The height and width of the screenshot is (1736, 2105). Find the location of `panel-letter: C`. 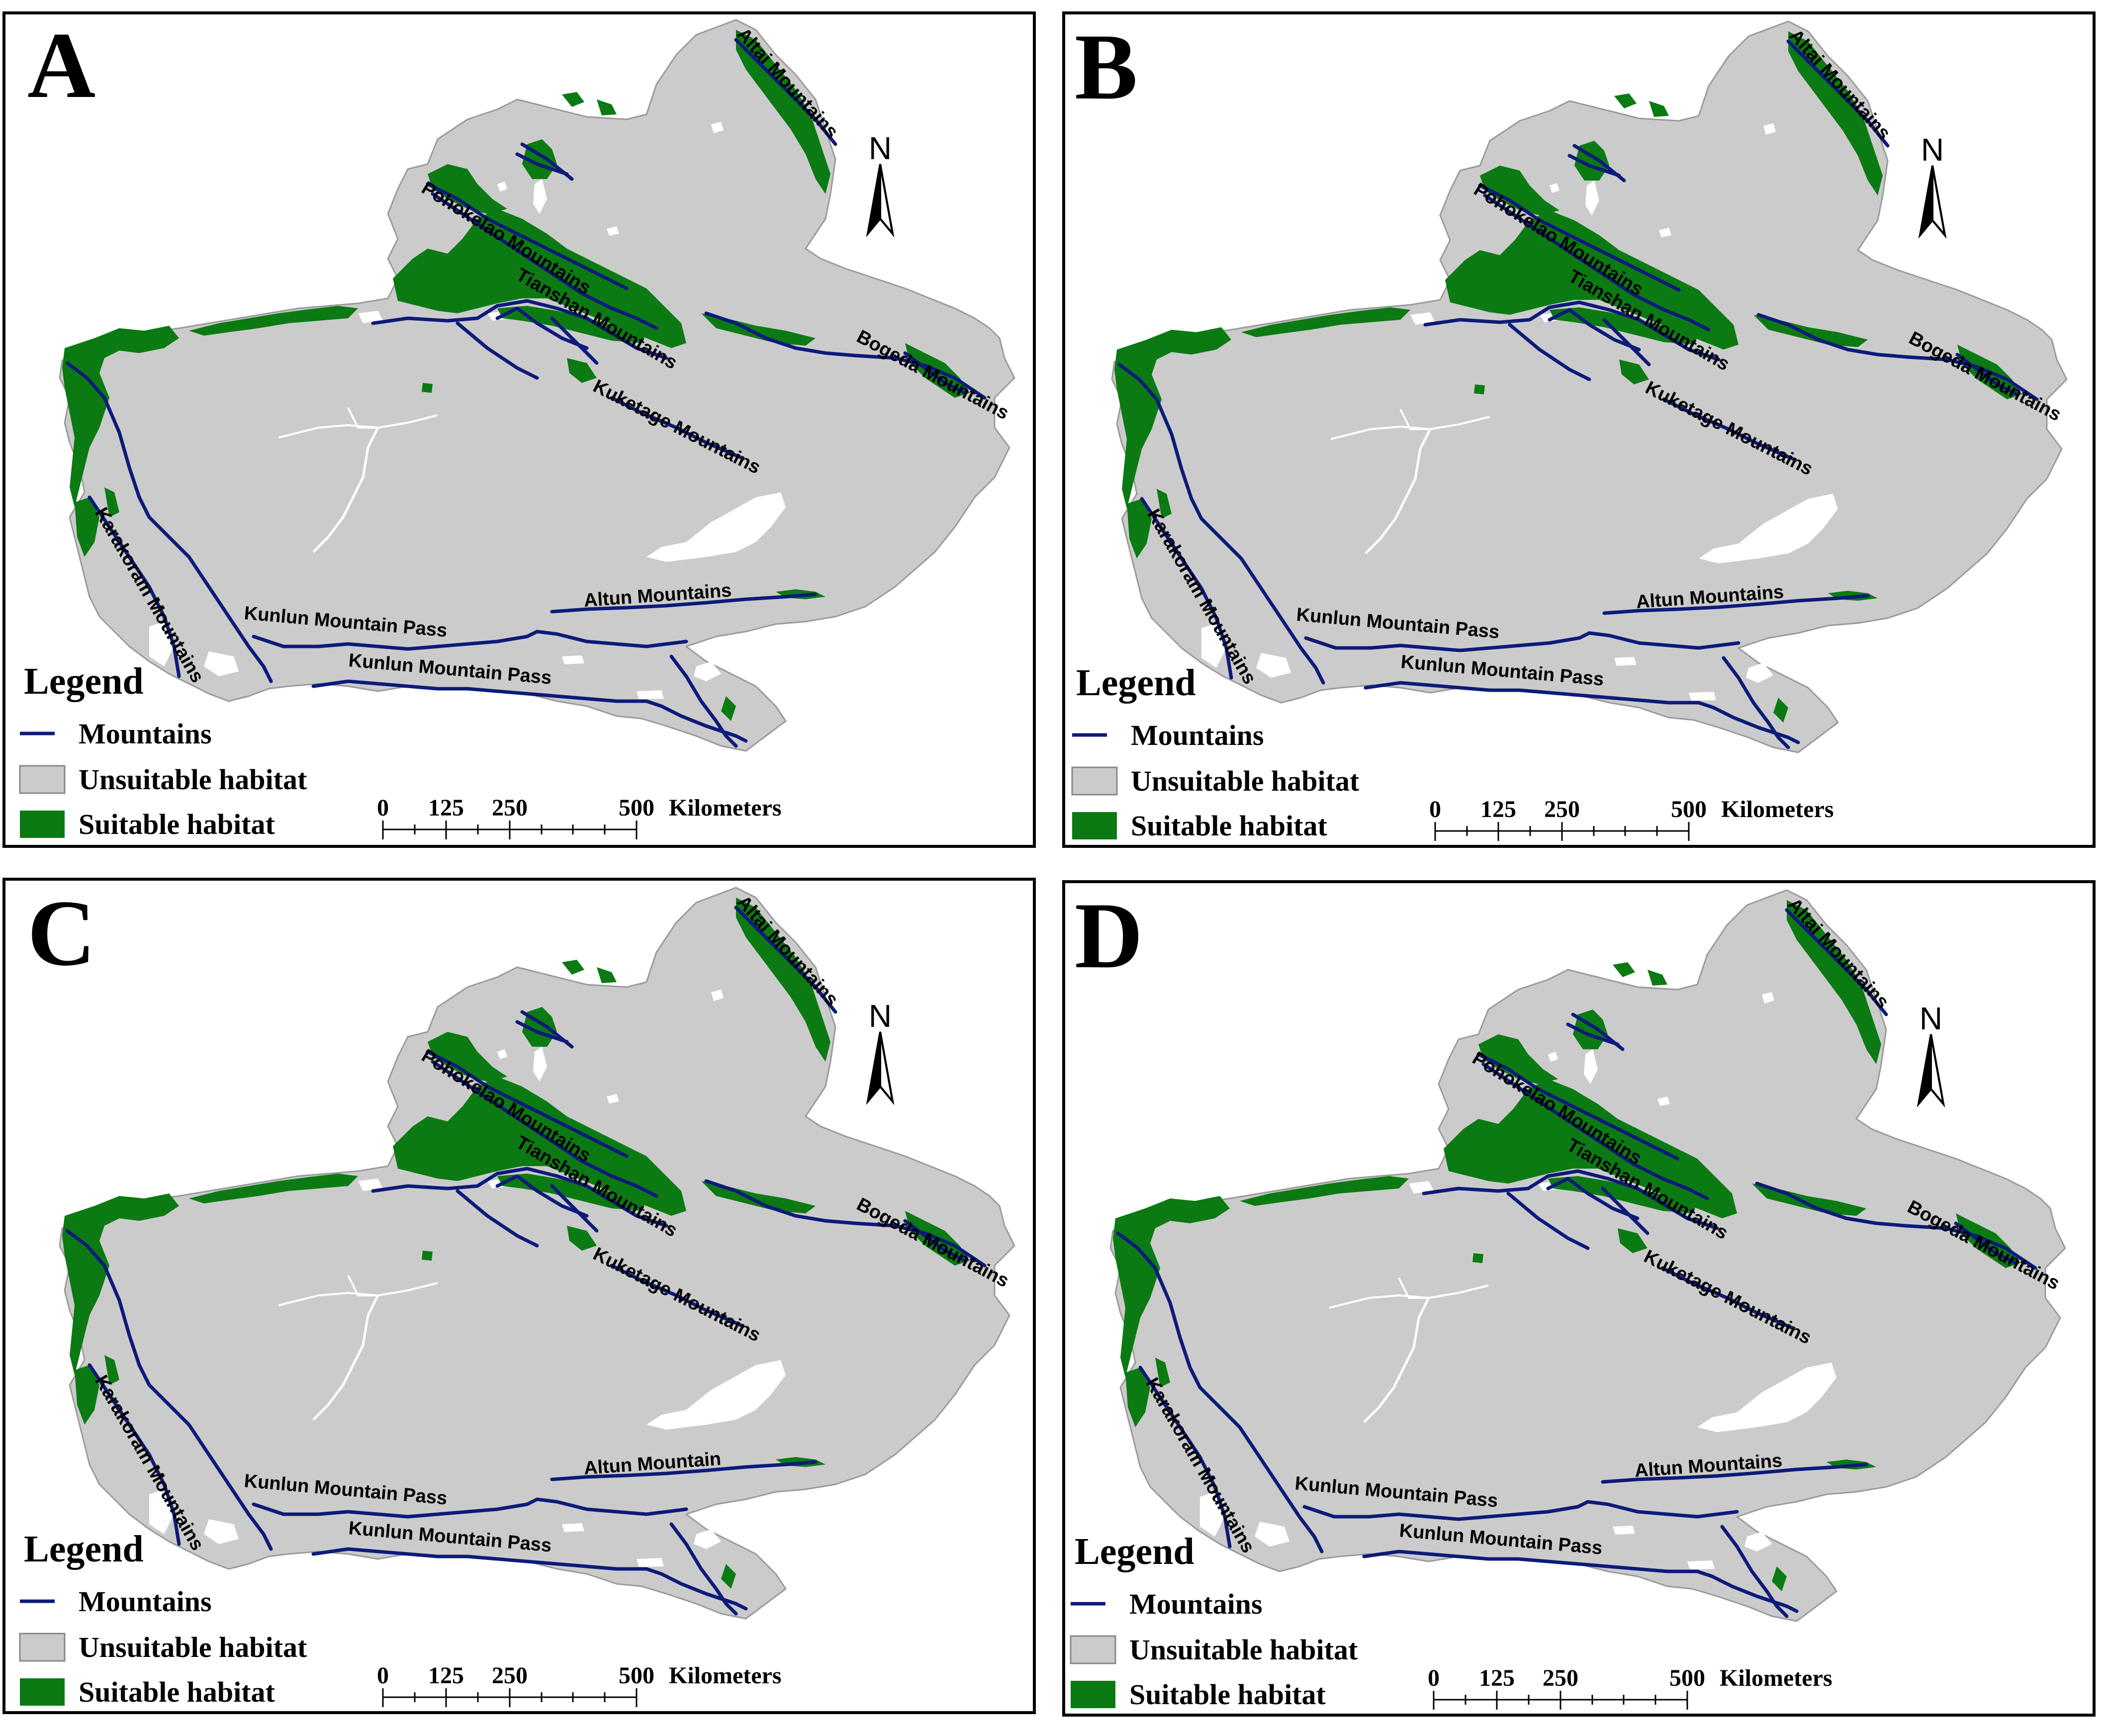

panel-letter: C is located at coordinates (61, 934).